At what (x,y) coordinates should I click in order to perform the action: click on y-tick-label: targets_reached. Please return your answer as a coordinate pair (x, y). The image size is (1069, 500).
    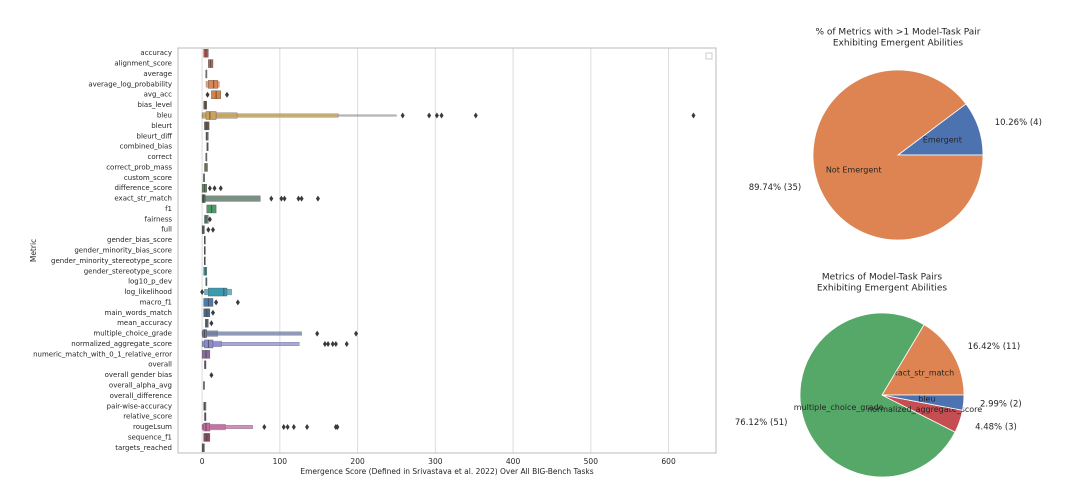
    Looking at the image, I should click on (143, 448).